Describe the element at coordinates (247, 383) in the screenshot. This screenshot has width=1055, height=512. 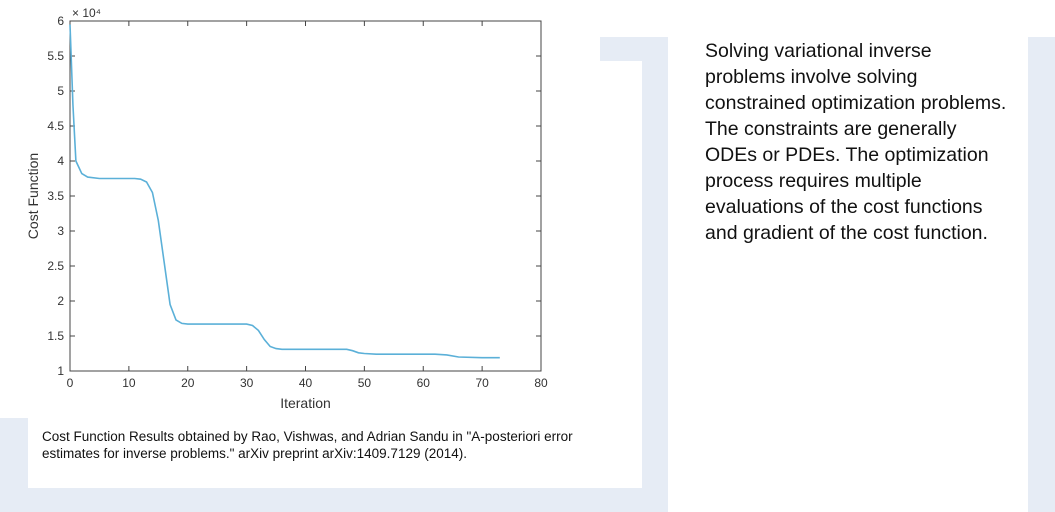
I see `x-tick-label: 30` at that location.